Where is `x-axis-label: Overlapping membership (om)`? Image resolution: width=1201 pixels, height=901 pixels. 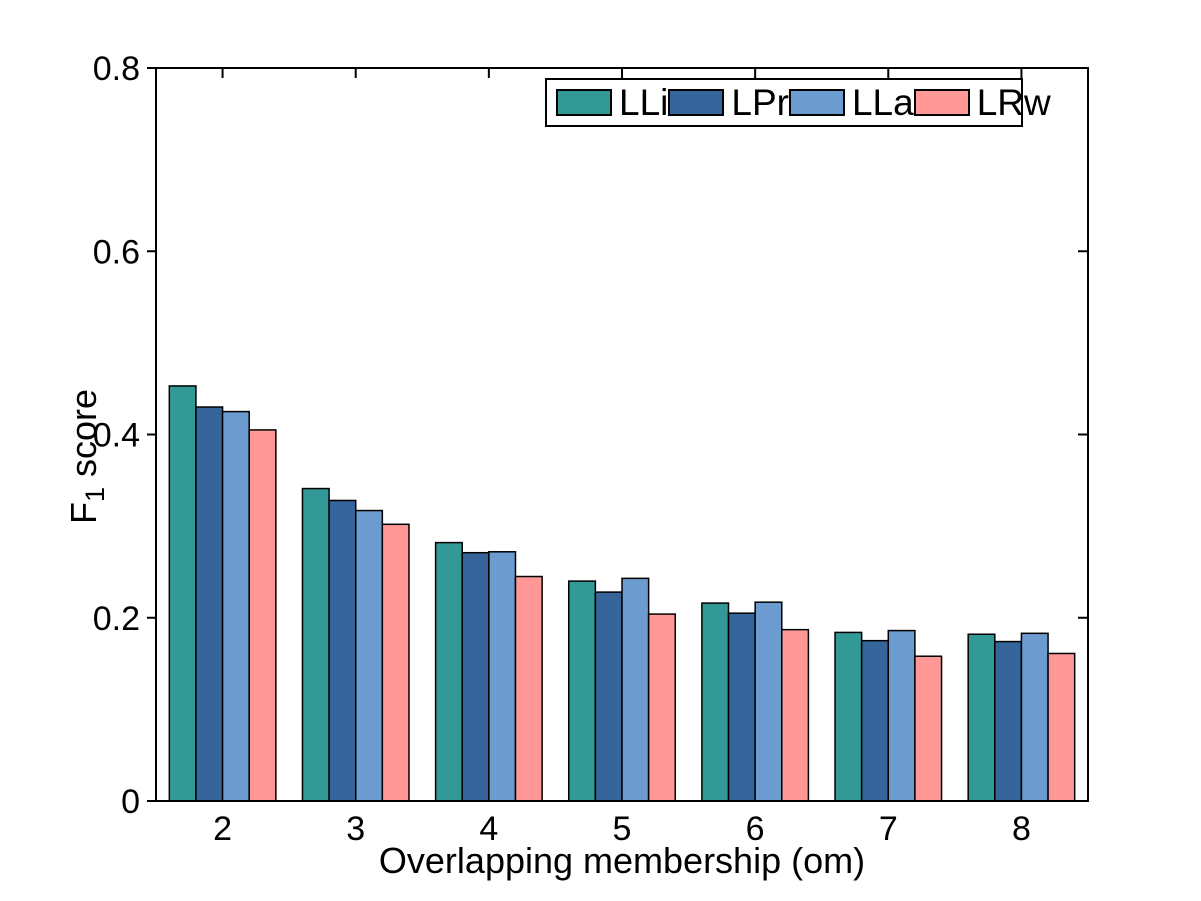
x-axis-label: Overlapping membership (om) is located at coordinates (622, 860).